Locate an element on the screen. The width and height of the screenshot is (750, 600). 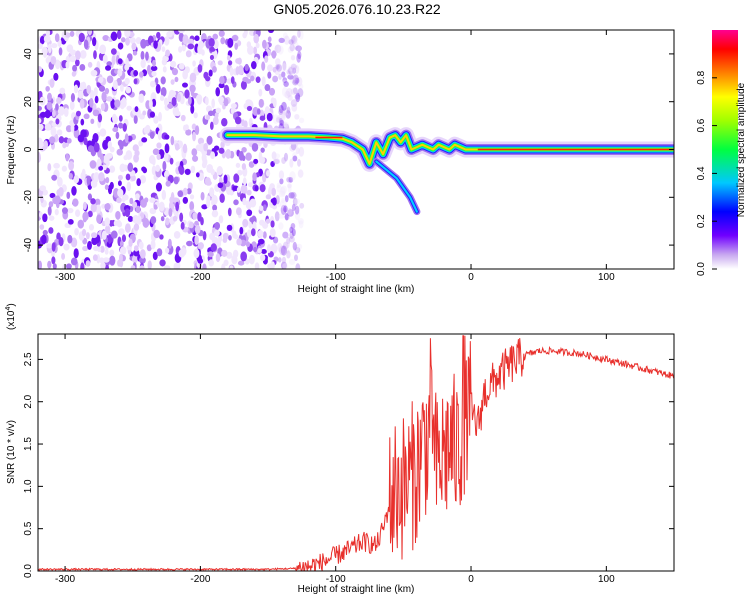
snr-y-tick-label: 0.0 is located at coordinates (28, 571).